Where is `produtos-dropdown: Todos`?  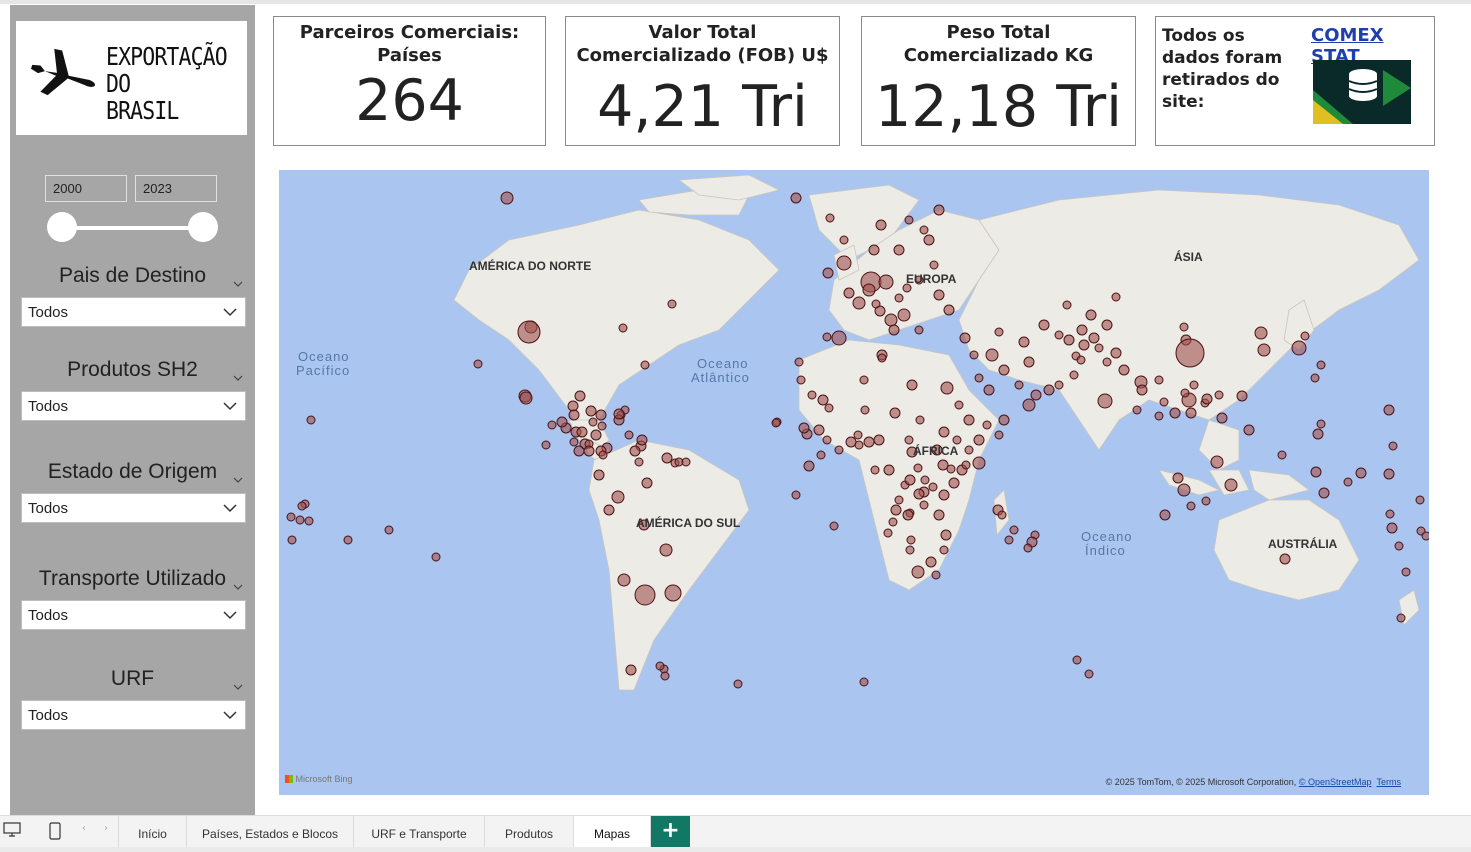
produtos-dropdown: Todos is located at coordinates (133, 406).